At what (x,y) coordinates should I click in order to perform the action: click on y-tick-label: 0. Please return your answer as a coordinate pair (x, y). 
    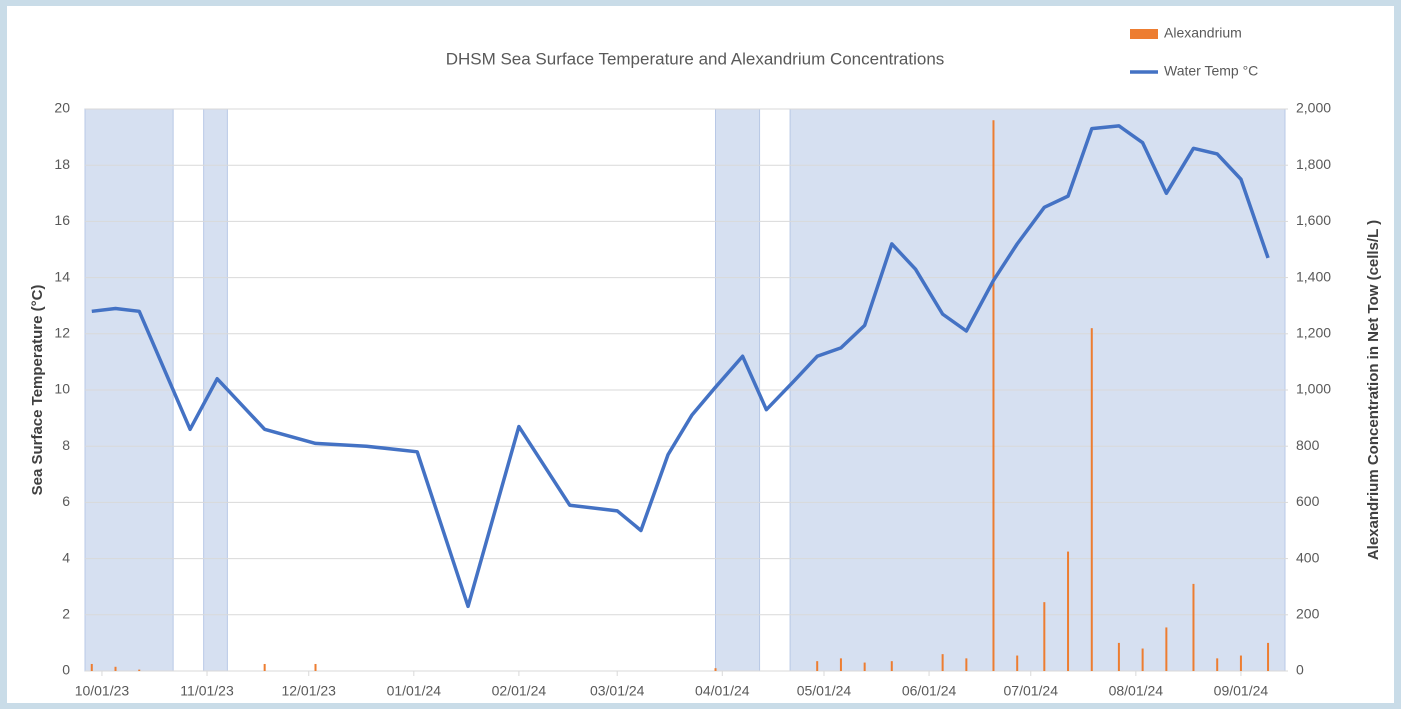
    Looking at the image, I should click on (66, 670).